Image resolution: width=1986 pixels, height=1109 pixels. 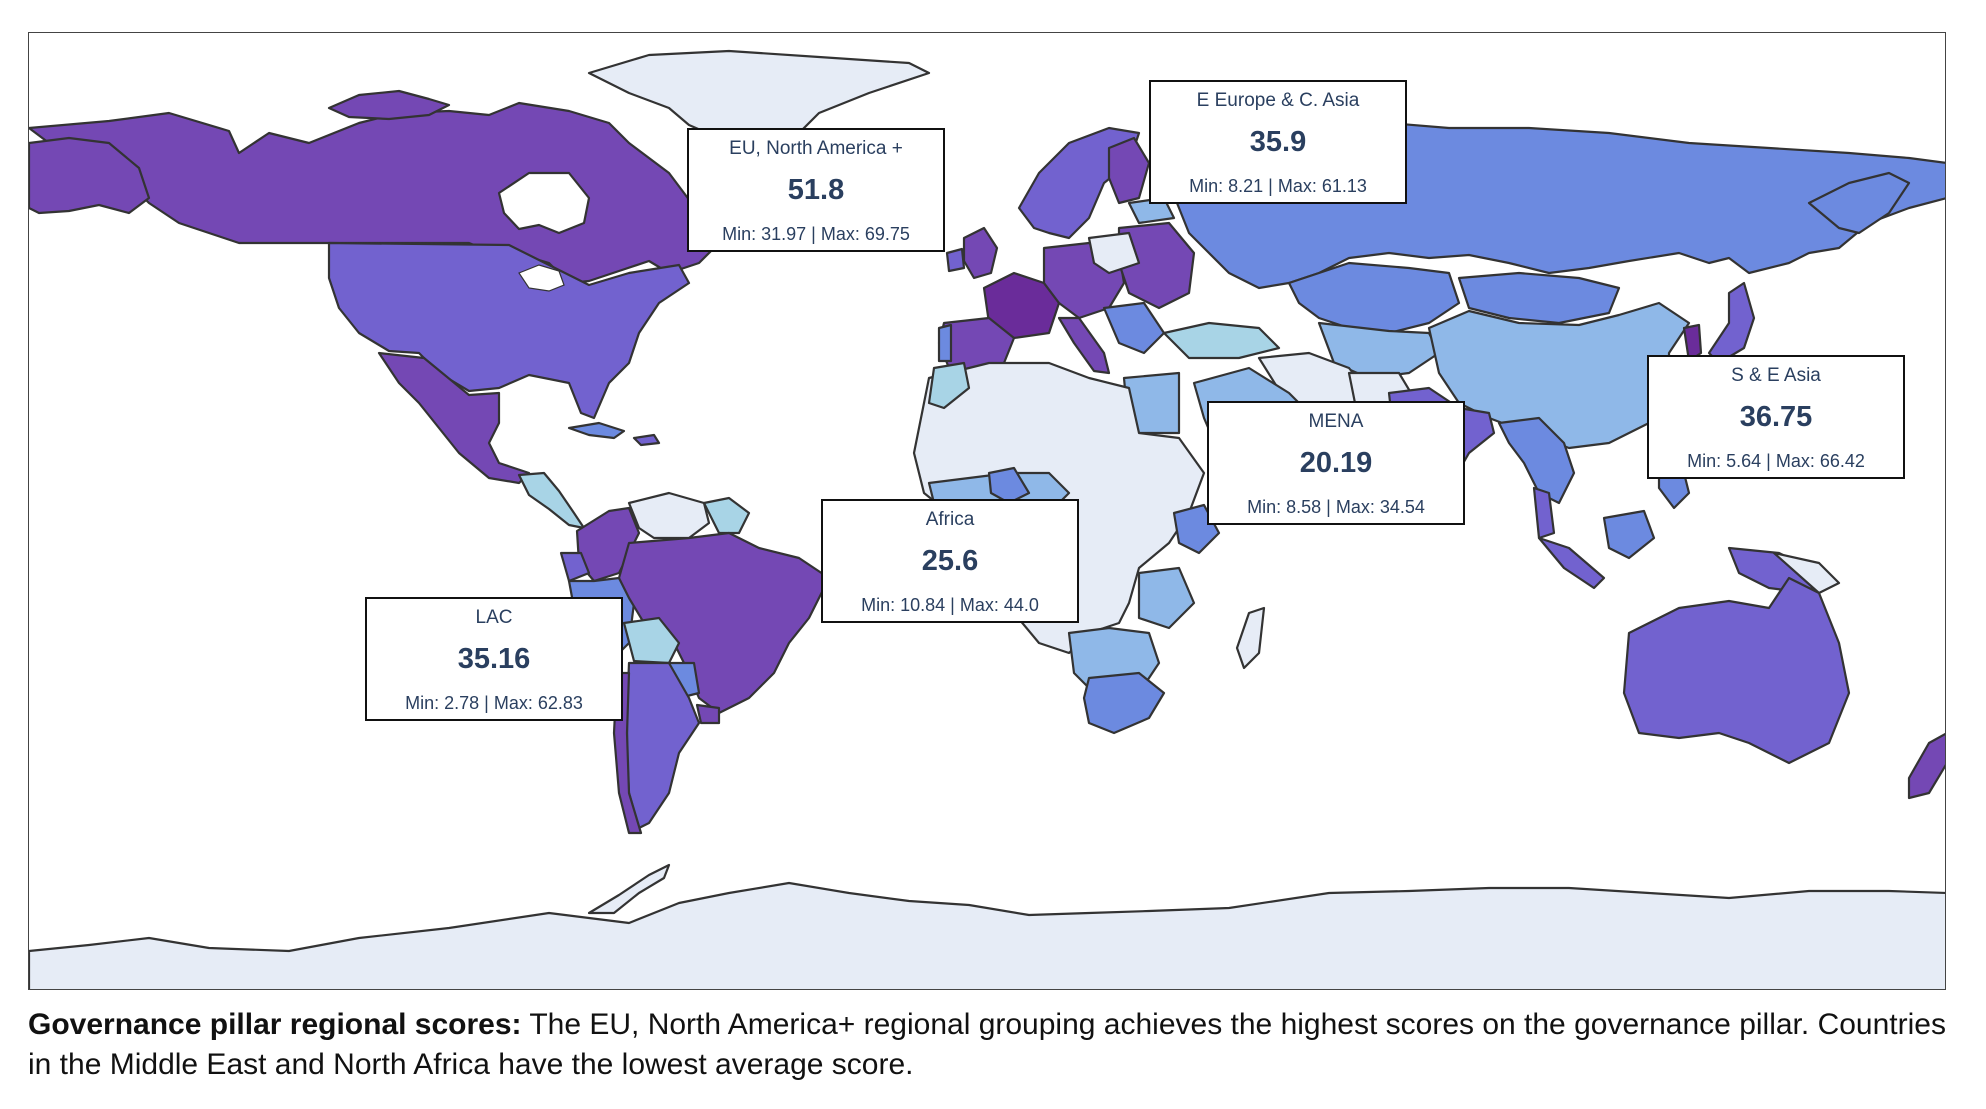 What do you see at coordinates (275, 1024) in the screenshot?
I see `caption-lead: Governance pillar regional scores:` at bounding box center [275, 1024].